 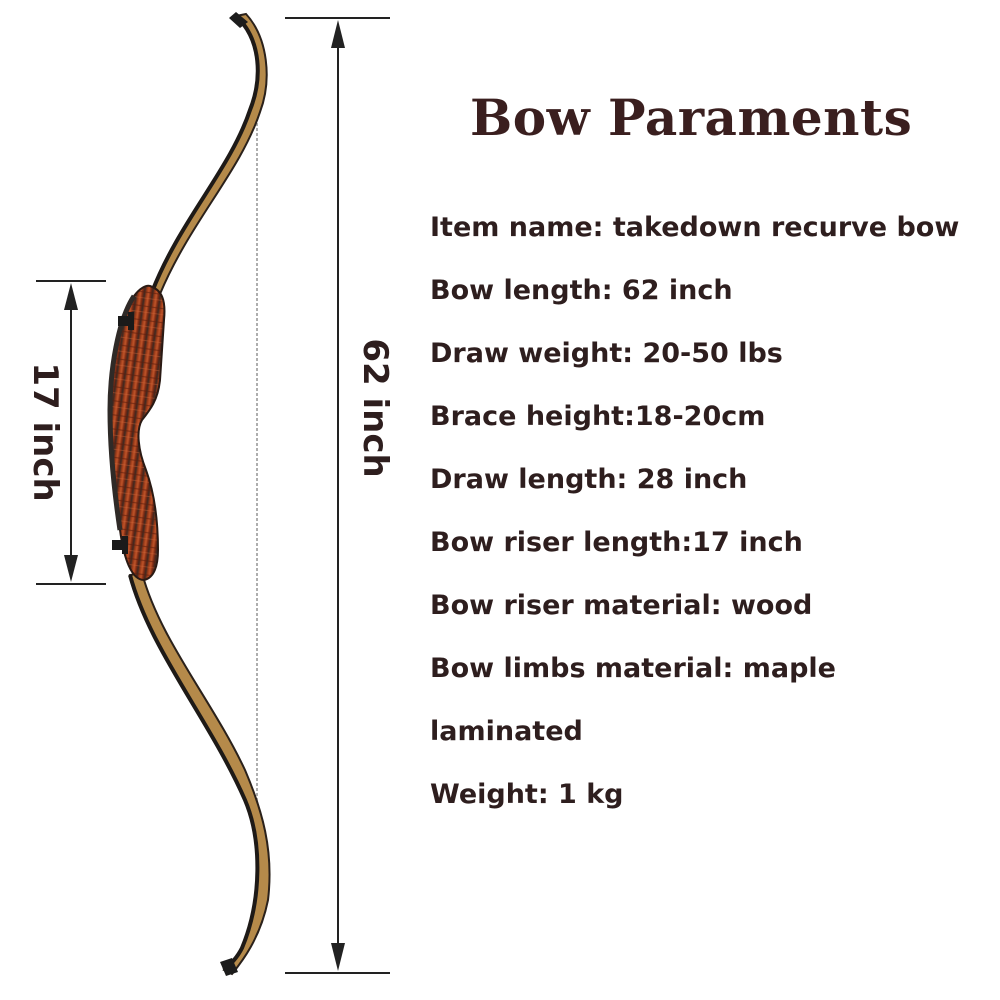 What do you see at coordinates (338, 957) in the screenshot?
I see `dim-62-arrow-down` at bounding box center [338, 957].